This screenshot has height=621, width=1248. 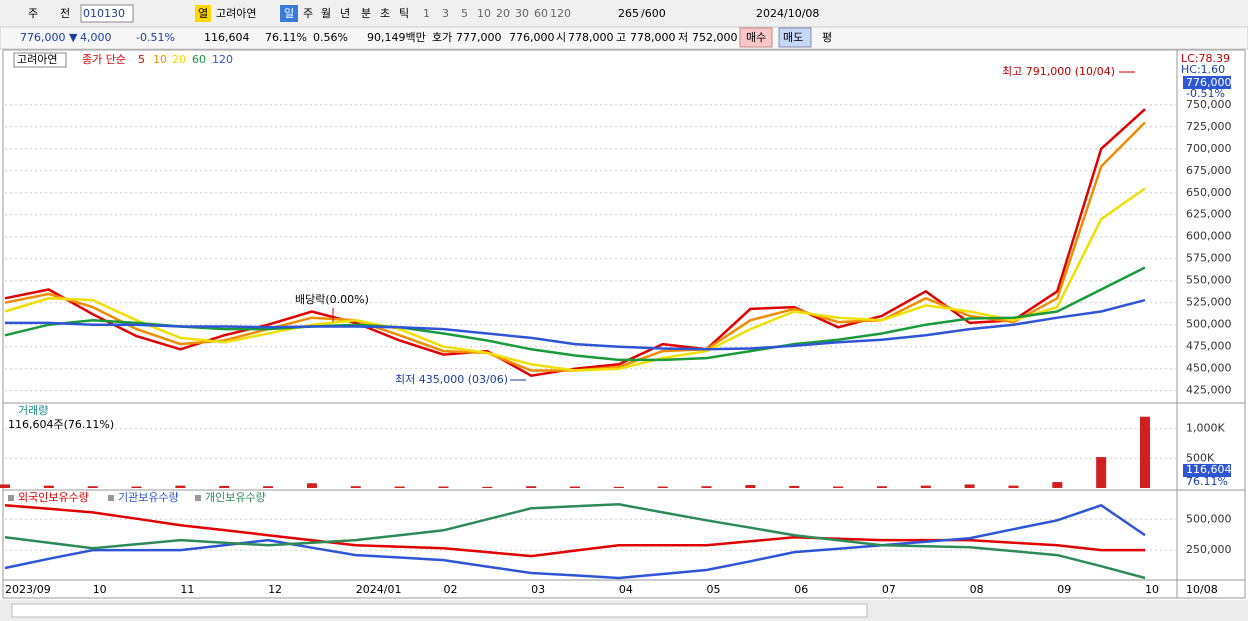 What do you see at coordinates (626, 589) in the screenshot?
I see `x-tick-label: 04` at bounding box center [626, 589].